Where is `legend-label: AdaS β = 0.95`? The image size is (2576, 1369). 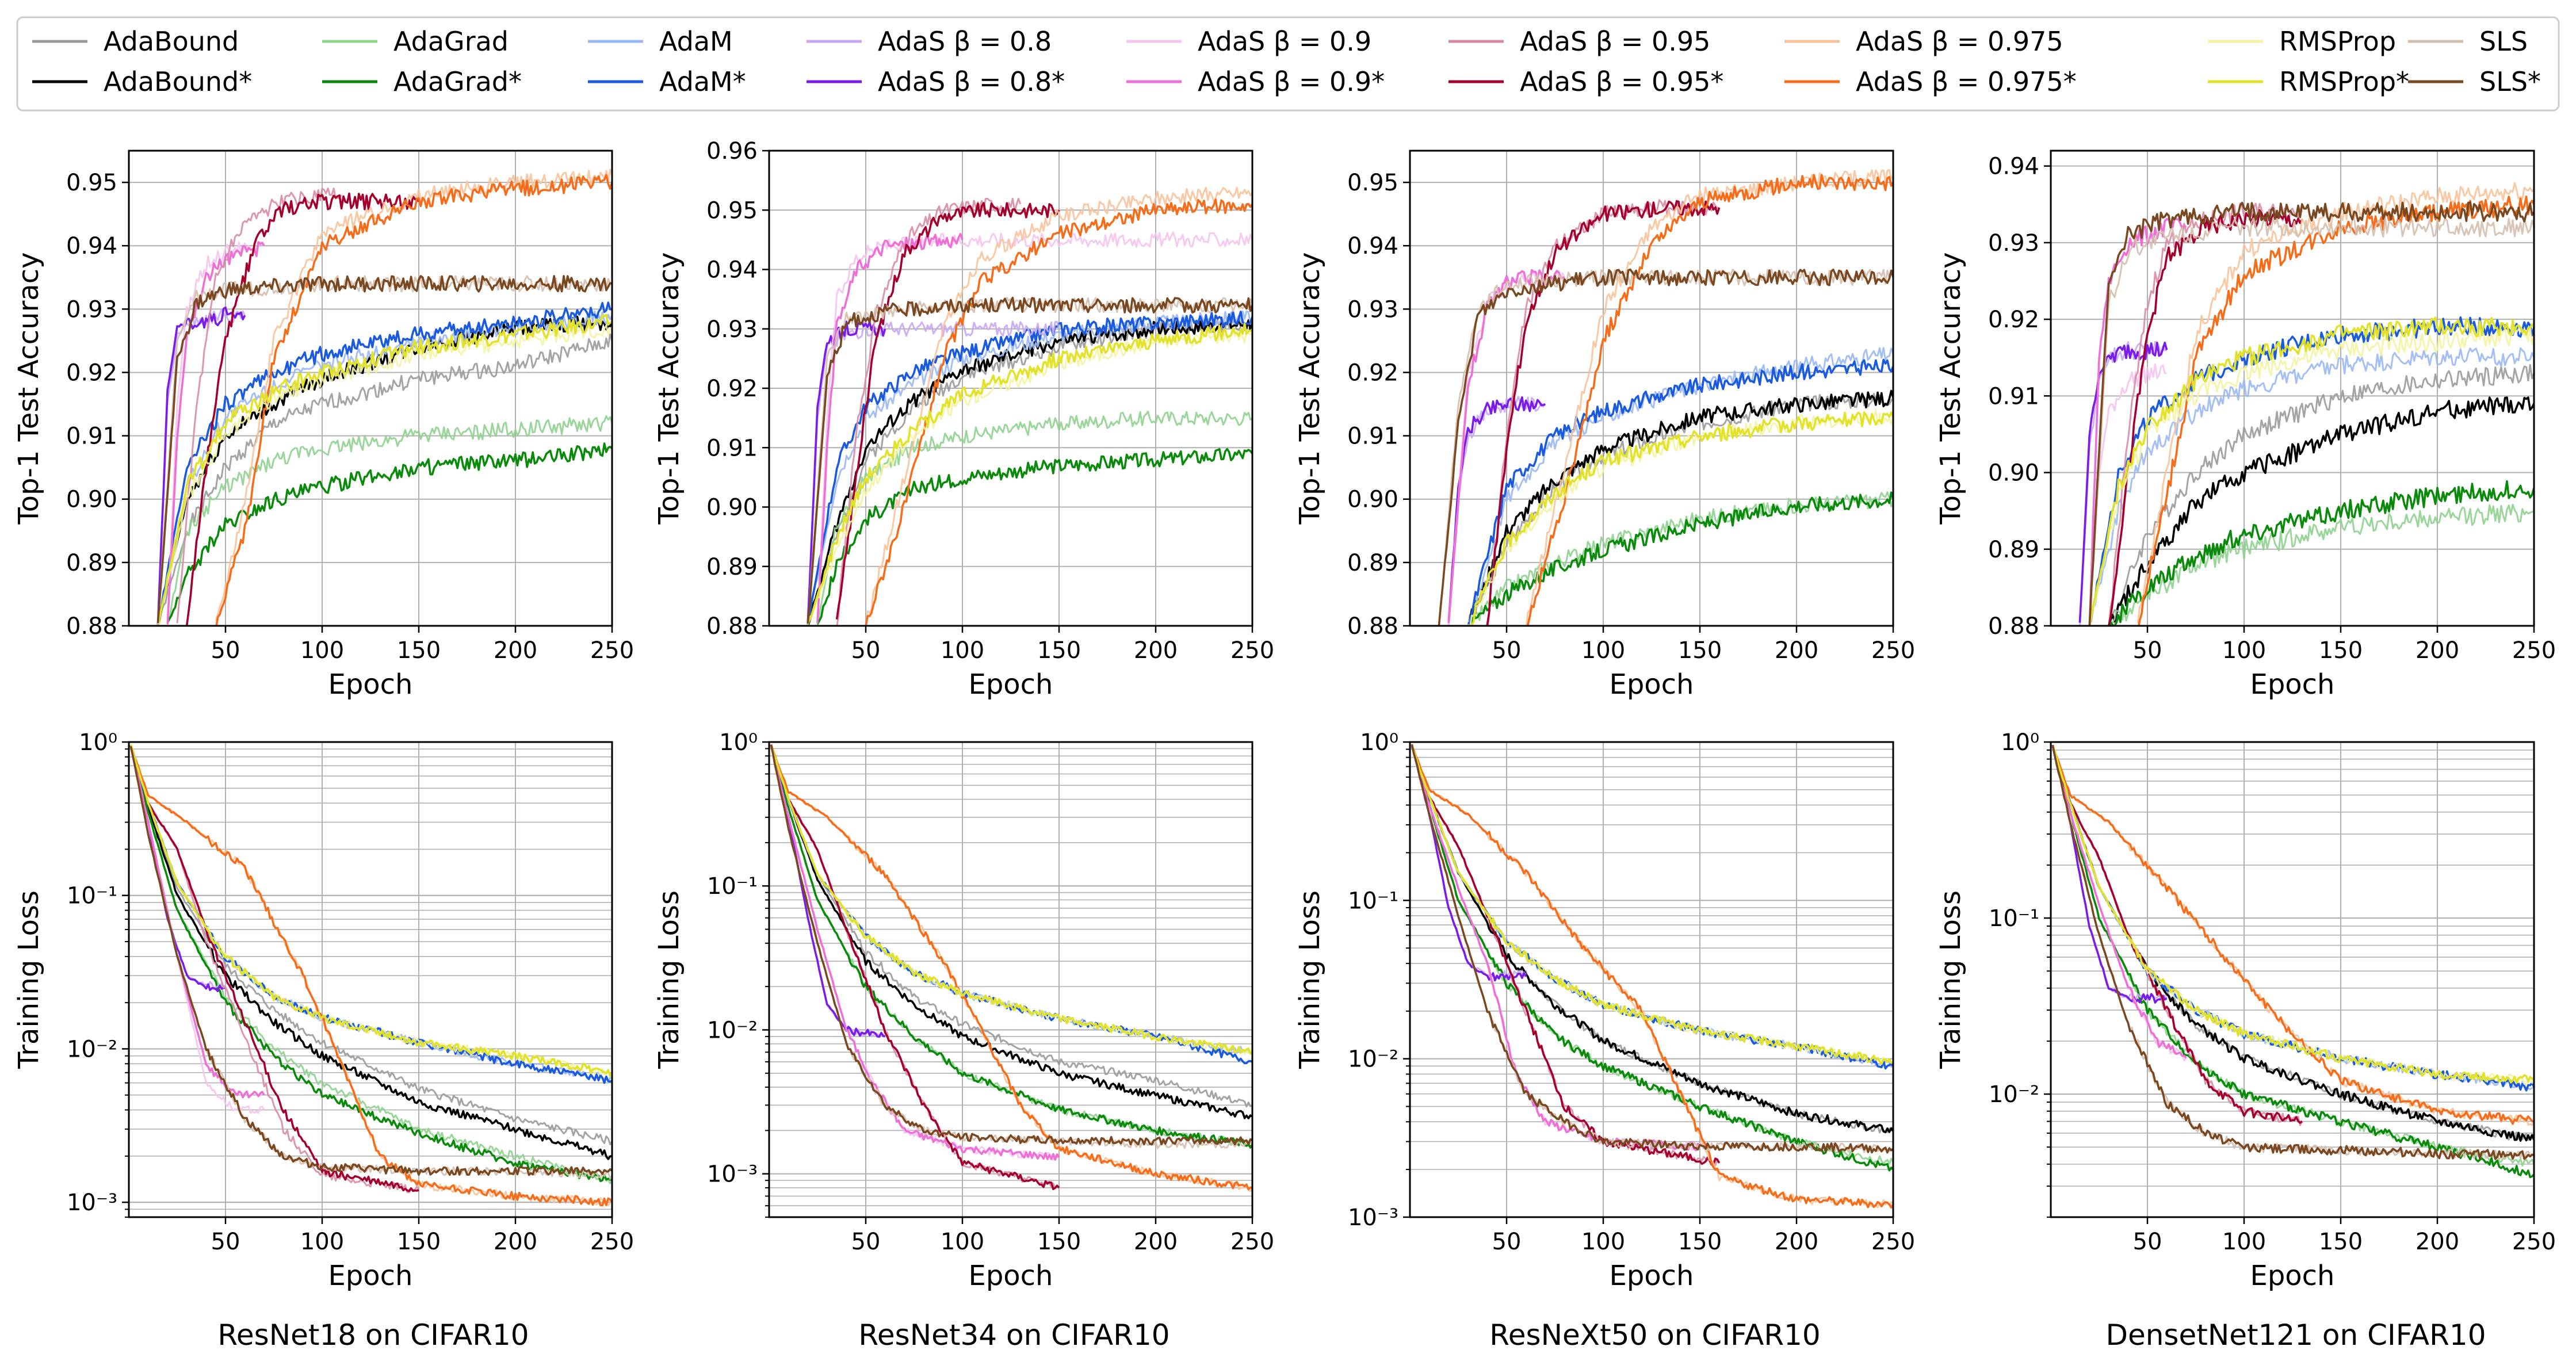 legend-label: AdaS β = 0.95 is located at coordinates (1615, 41).